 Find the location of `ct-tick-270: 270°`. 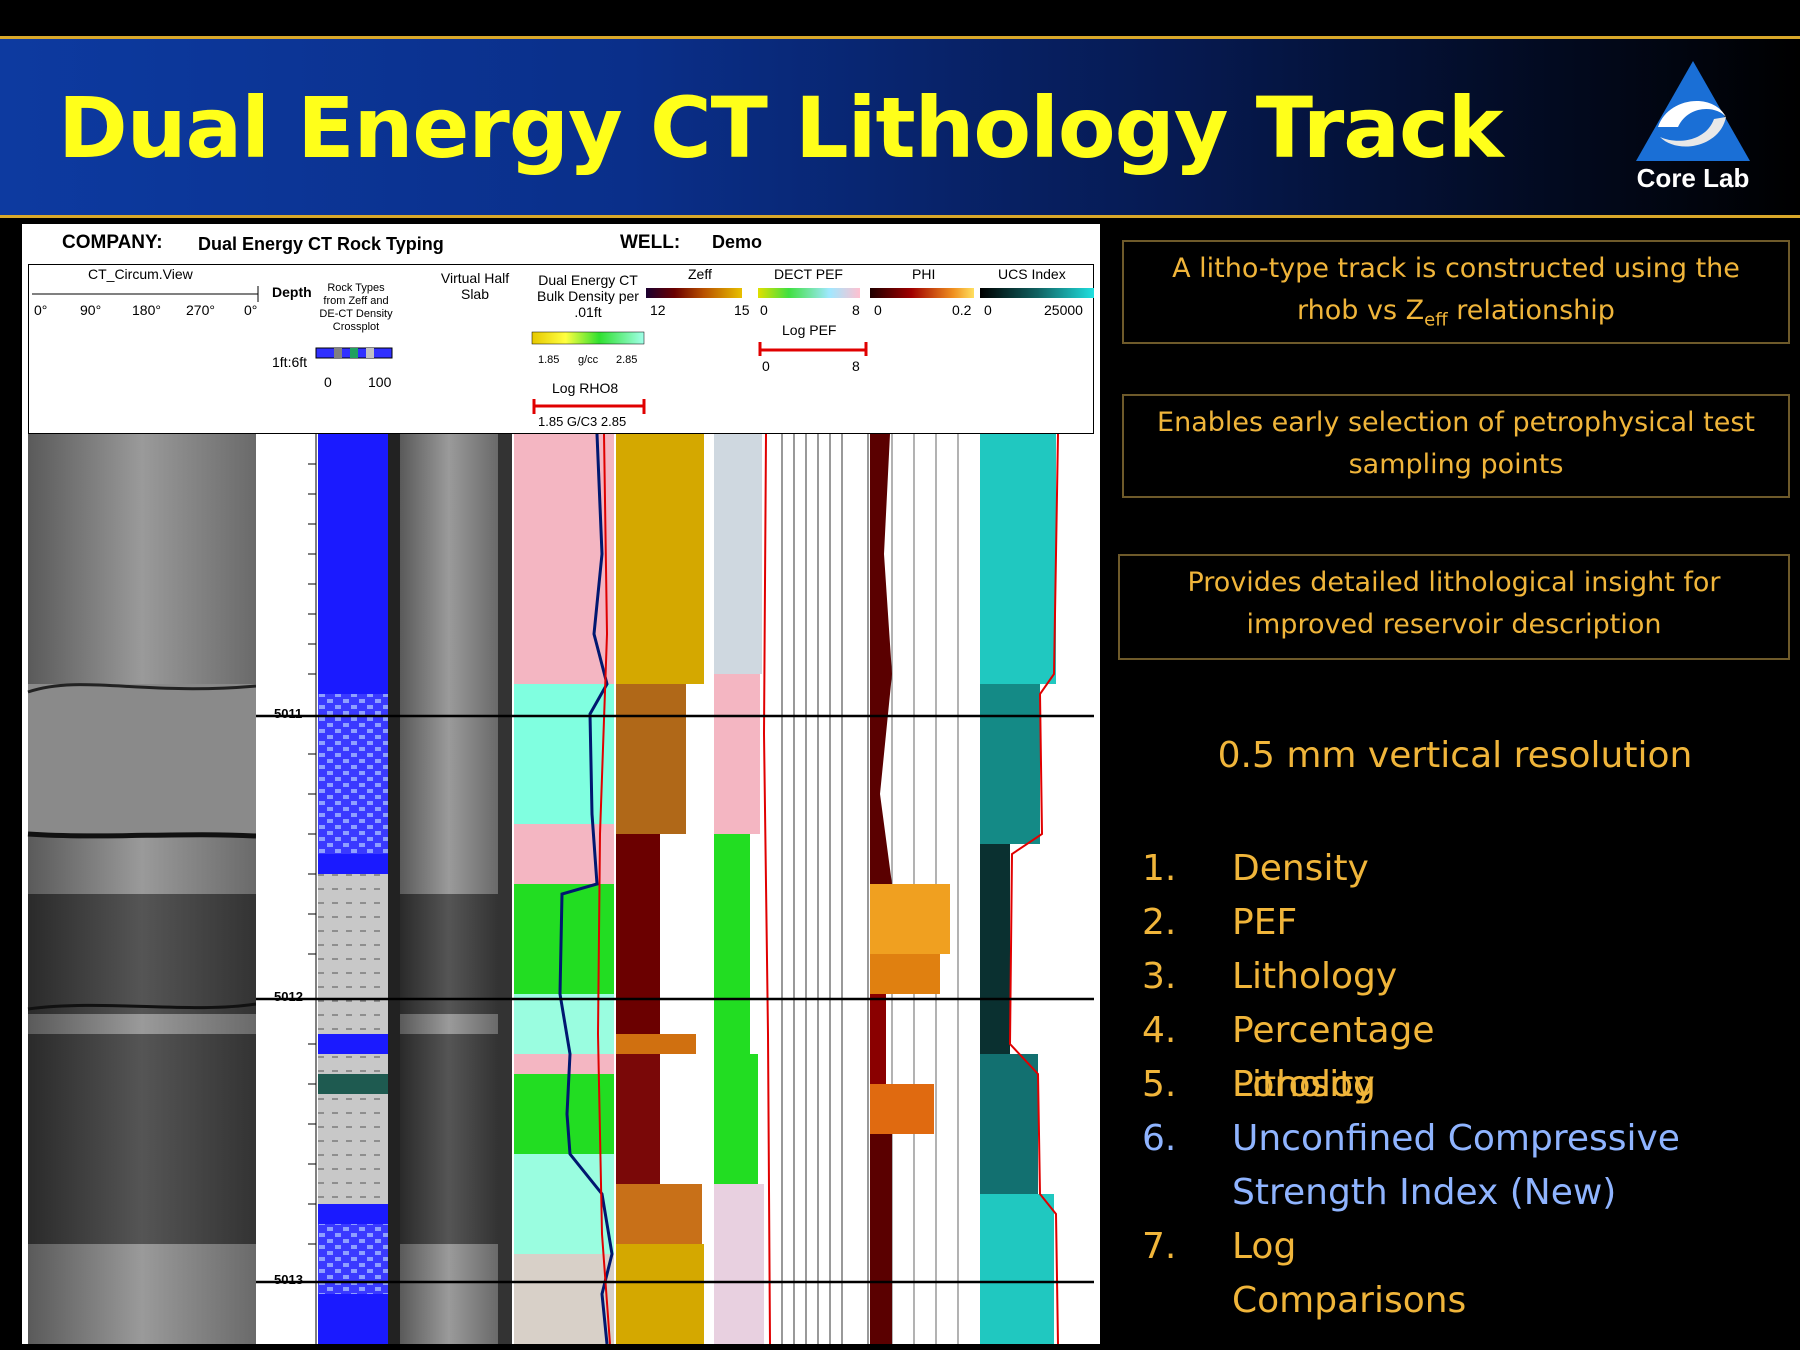

ct-tick-270: 270° is located at coordinates (200, 310).